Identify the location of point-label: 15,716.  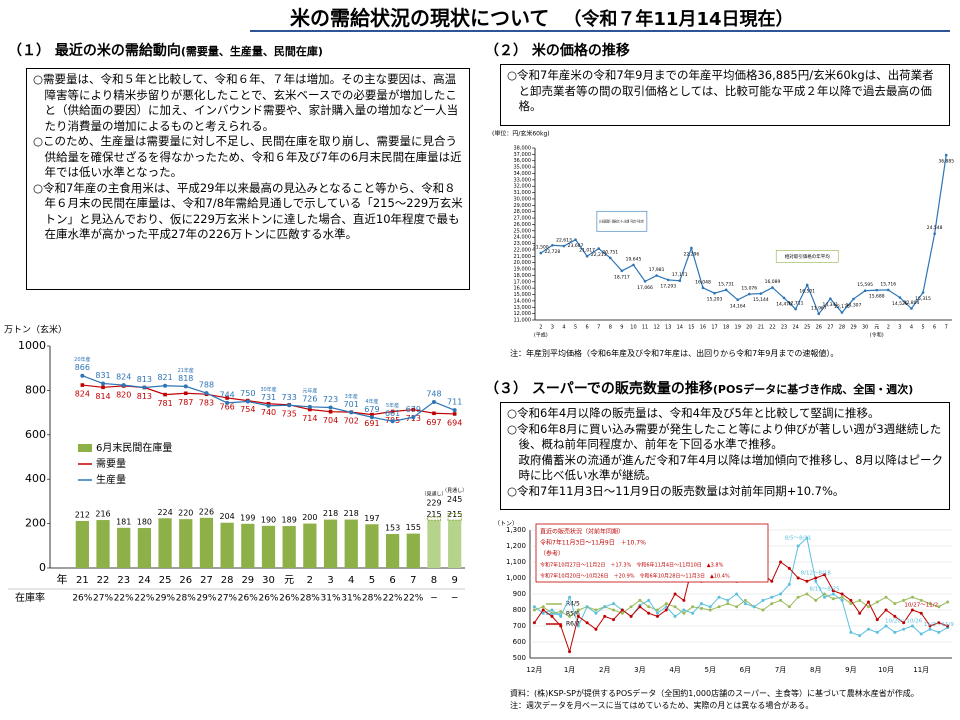
(888, 284).